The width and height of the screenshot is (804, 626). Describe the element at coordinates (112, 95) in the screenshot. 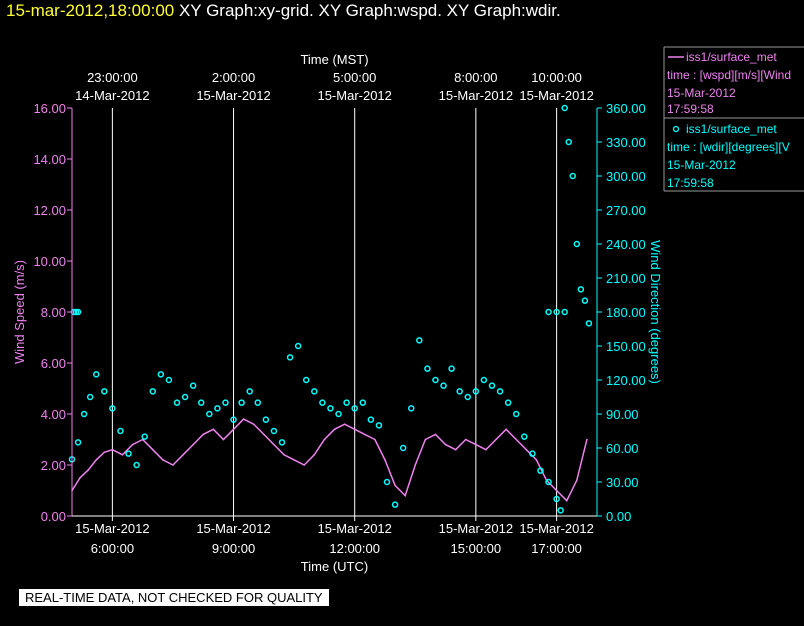

I see `top-tick-label-date: 14-Mar-2012` at that location.